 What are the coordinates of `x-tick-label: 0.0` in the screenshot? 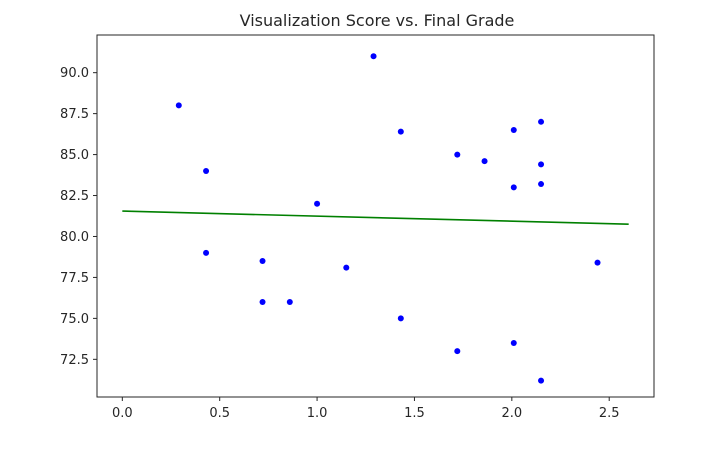 It's located at (122, 413).